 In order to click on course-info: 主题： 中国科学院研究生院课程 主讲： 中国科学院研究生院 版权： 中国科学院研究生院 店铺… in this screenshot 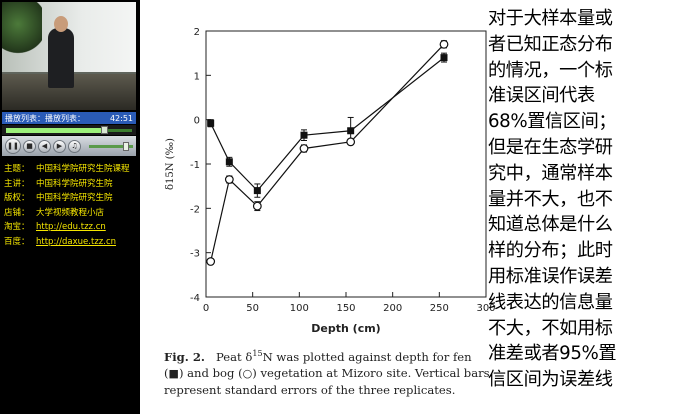, I will do `click(70, 207)`.